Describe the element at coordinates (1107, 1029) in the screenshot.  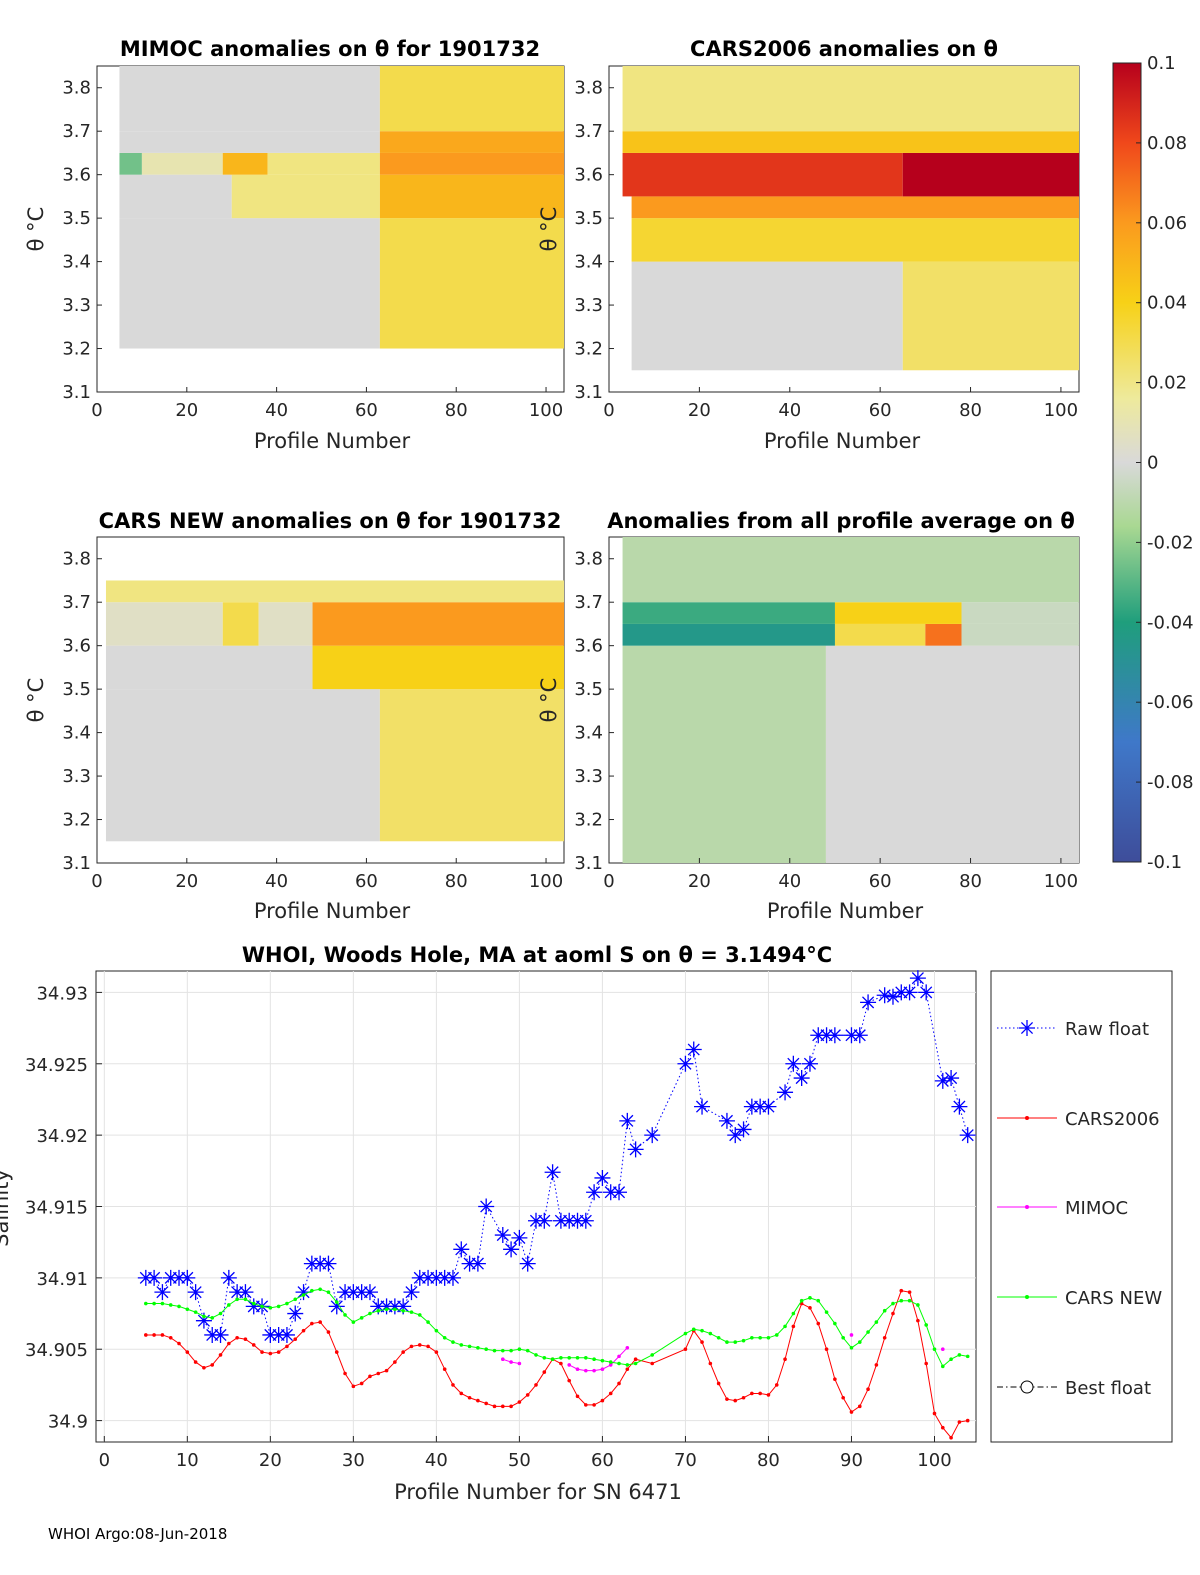
I see `legend-label-raw-float: Raw float` at that location.